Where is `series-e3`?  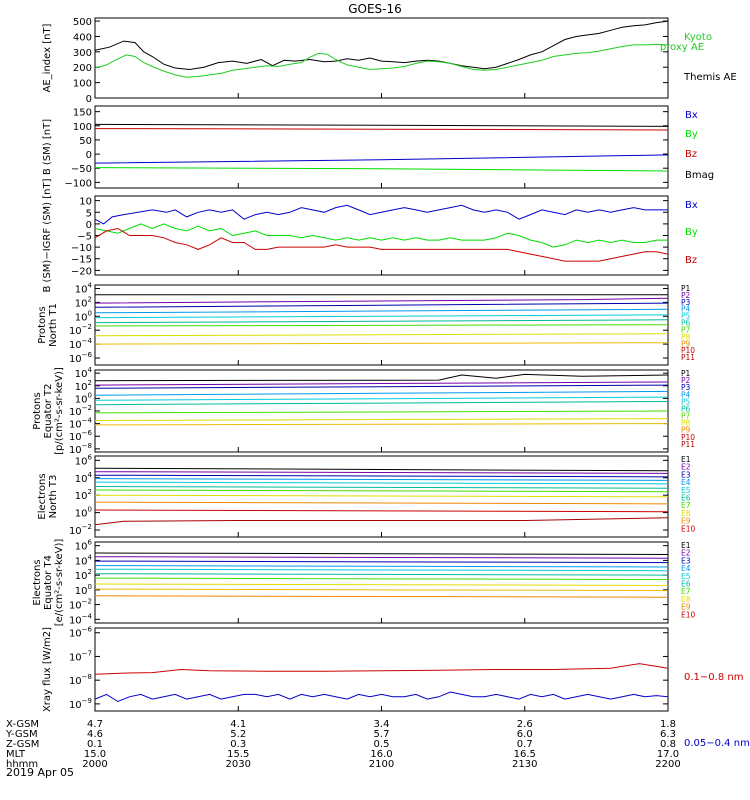
series-e3 is located at coordinates (381, 562).